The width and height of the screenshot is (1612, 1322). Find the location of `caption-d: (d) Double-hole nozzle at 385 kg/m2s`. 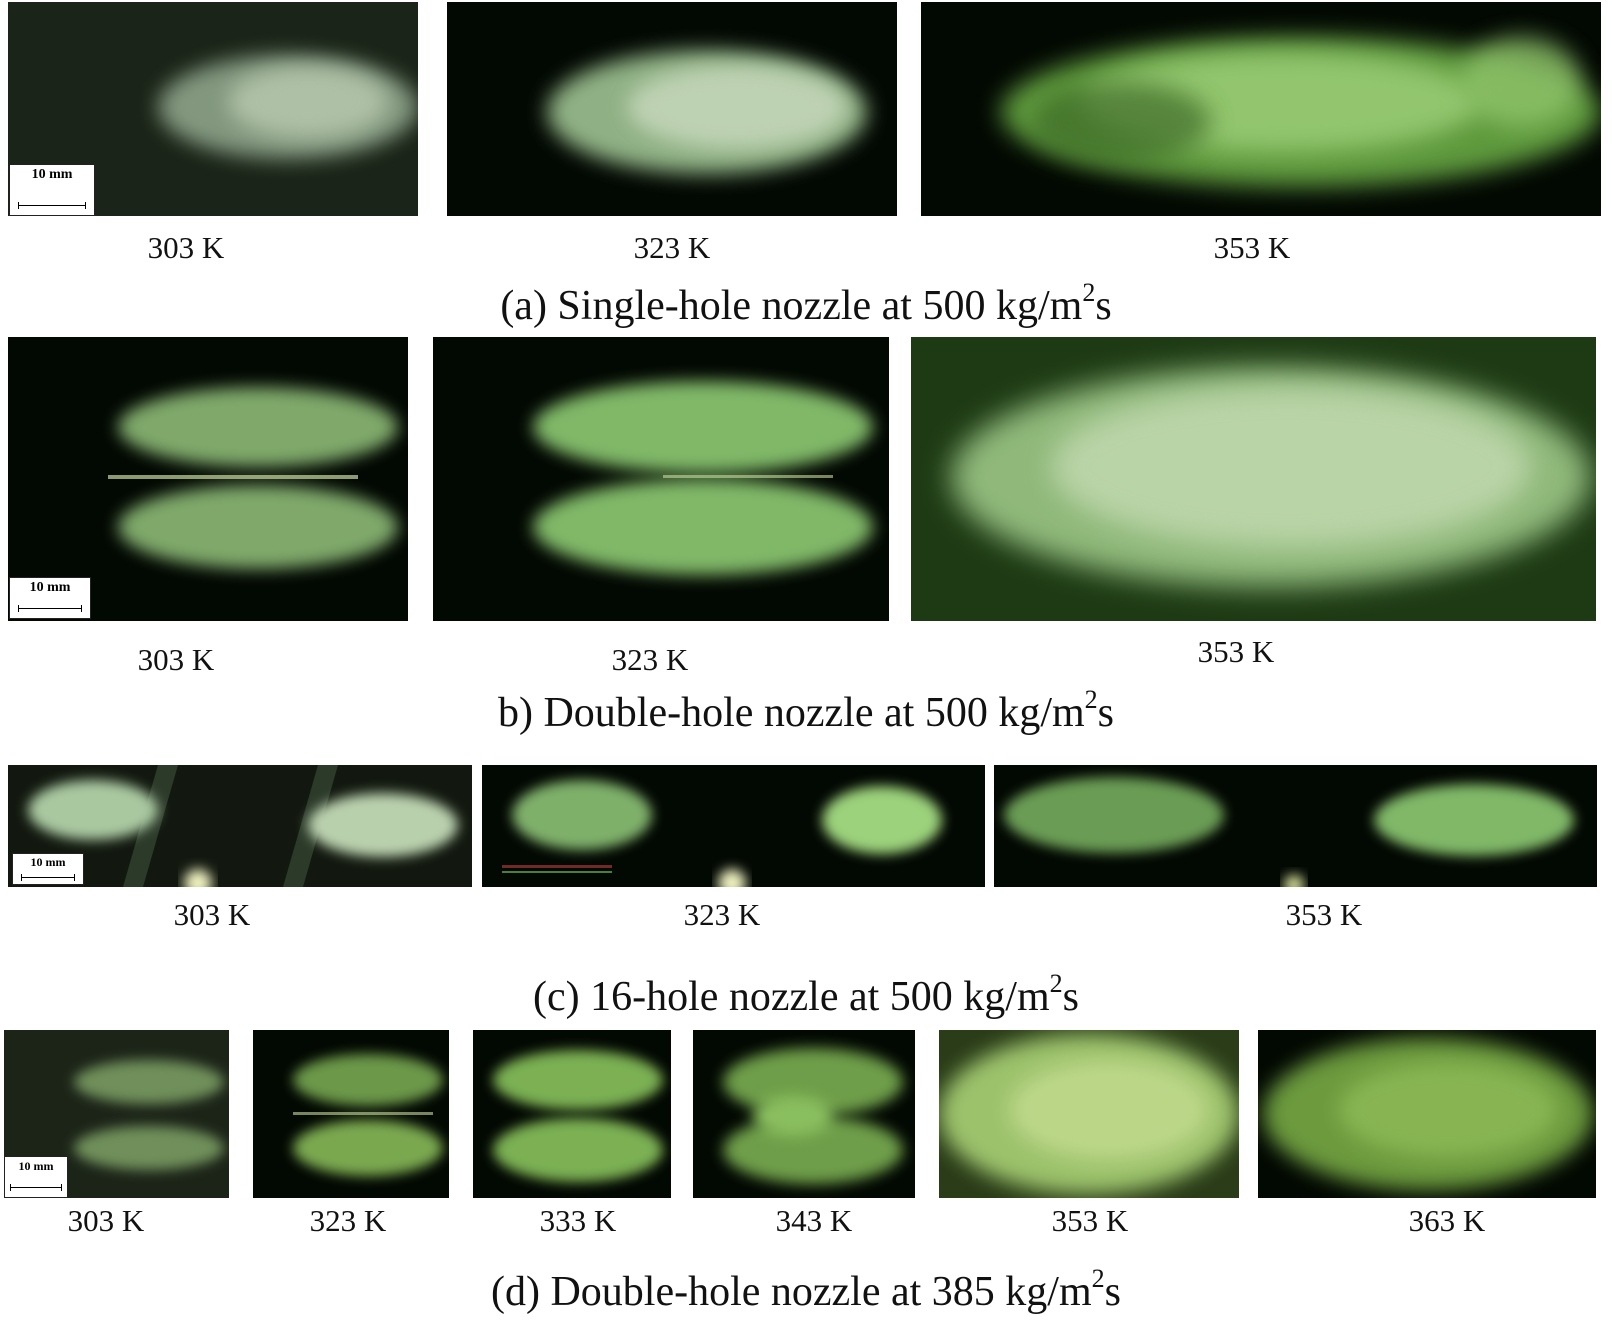

caption-d: (d) Double-hole nozzle at 385 kg/m2s is located at coordinates (805, 1290).